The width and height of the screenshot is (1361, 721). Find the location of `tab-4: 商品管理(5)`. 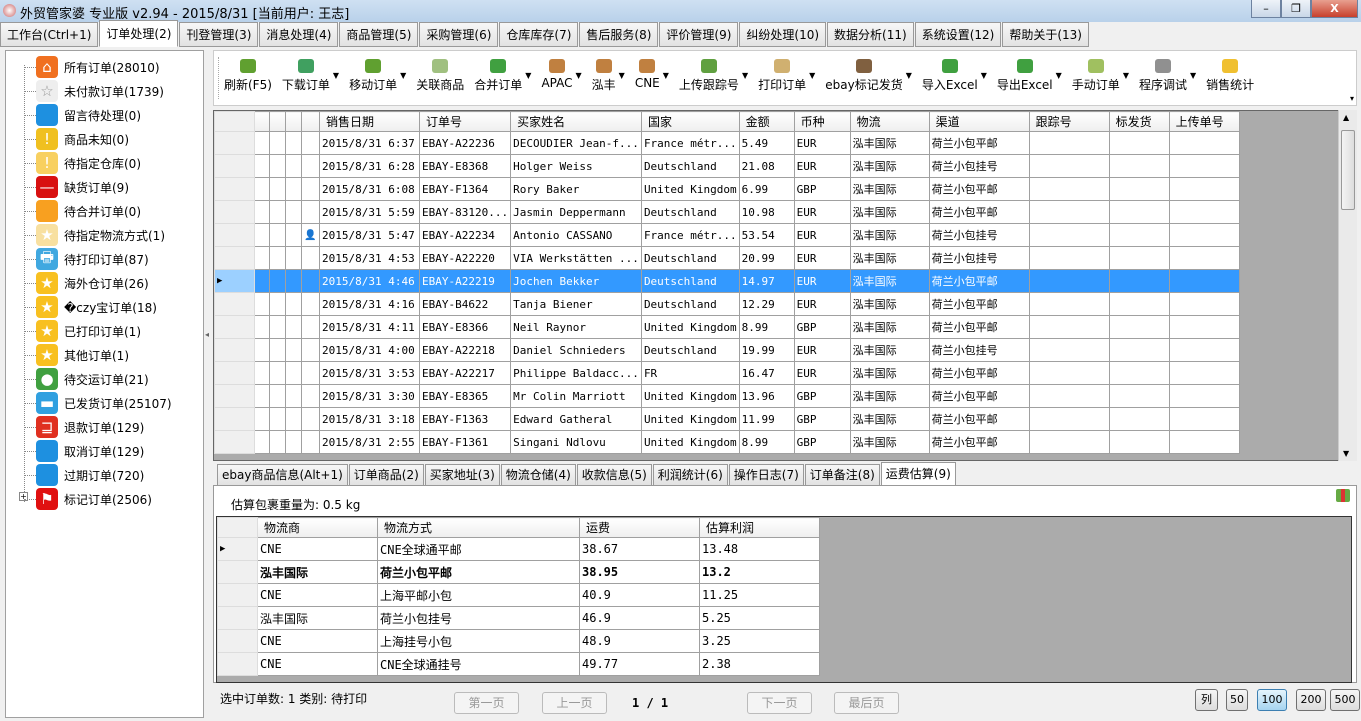

tab-4: 商品管理(5) is located at coordinates (379, 34).